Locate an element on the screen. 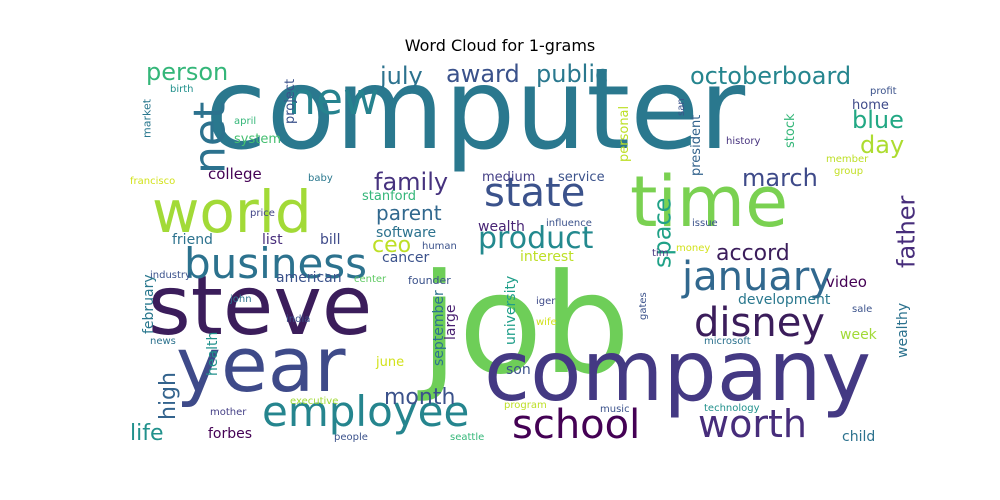 The height and width of the screenshot is (500, 1000). word-tim: tim is located at coordinates (660, 253).